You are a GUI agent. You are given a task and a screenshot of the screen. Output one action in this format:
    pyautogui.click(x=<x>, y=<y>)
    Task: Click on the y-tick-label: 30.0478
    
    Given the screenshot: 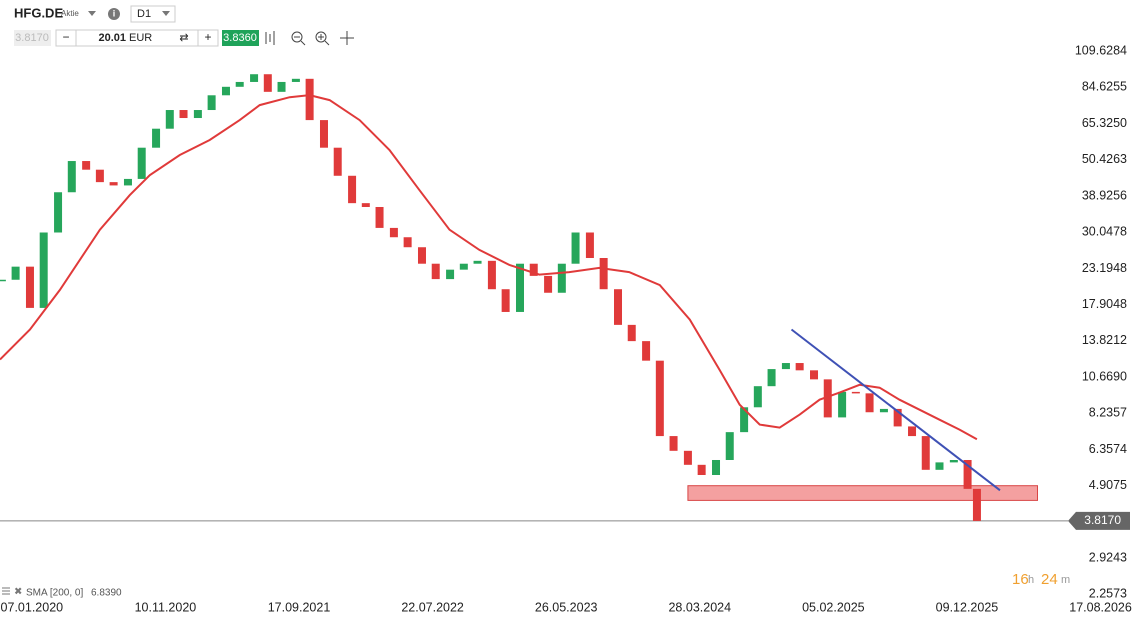 What is the action you would take?
    pyautogui.click(x=1104, y=232)
    